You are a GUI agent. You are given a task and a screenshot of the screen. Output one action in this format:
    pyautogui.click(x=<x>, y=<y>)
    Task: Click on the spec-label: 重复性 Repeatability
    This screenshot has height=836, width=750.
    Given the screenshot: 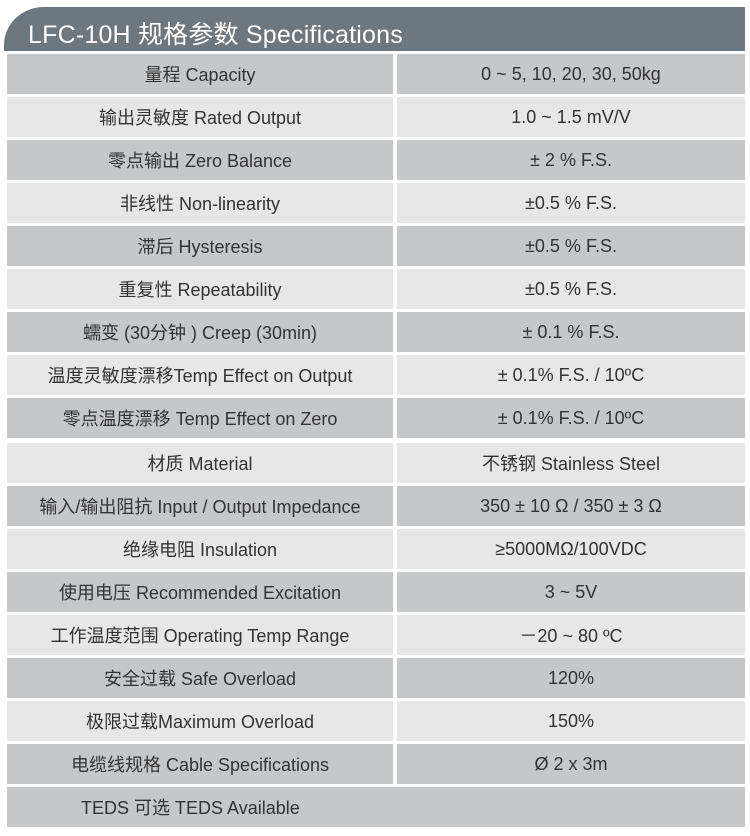 What is the action you would take?
    pyautogui.click(x=200, y=289)
    